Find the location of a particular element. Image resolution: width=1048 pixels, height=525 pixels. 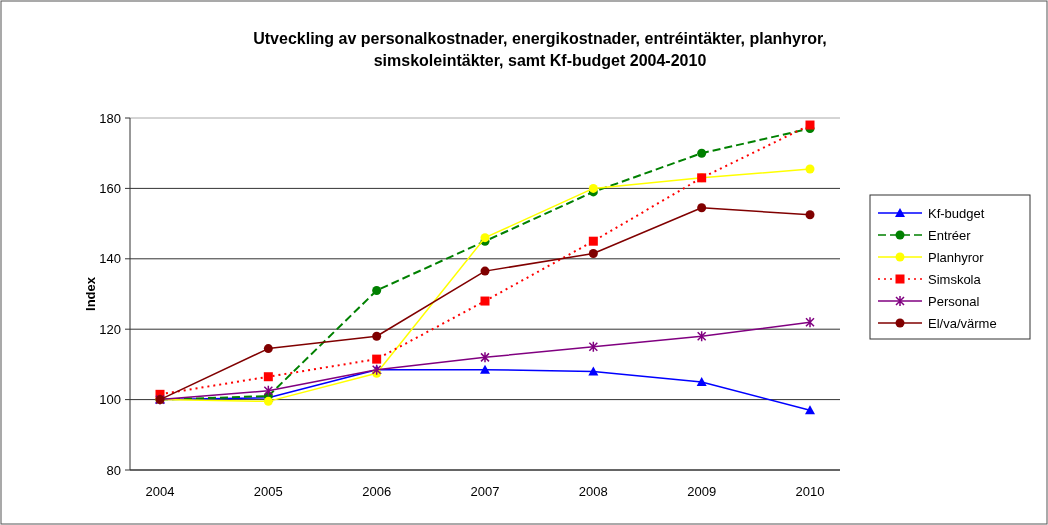

legend-label: Personal is located at coordinates (954, 301).